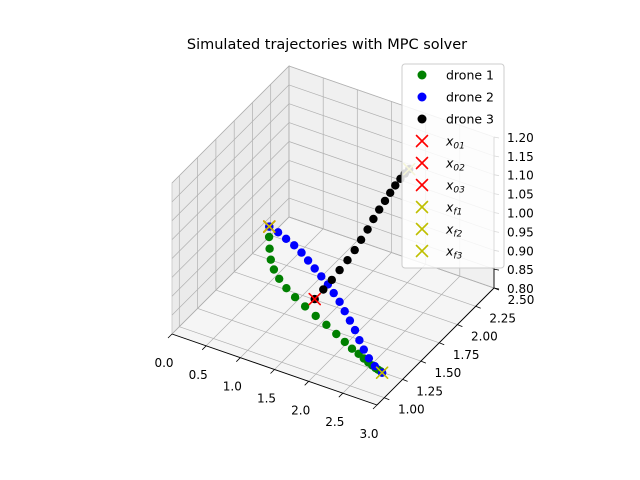 The image size is (640, 480). I want to click on legend-item: x01, so click(440, 143).